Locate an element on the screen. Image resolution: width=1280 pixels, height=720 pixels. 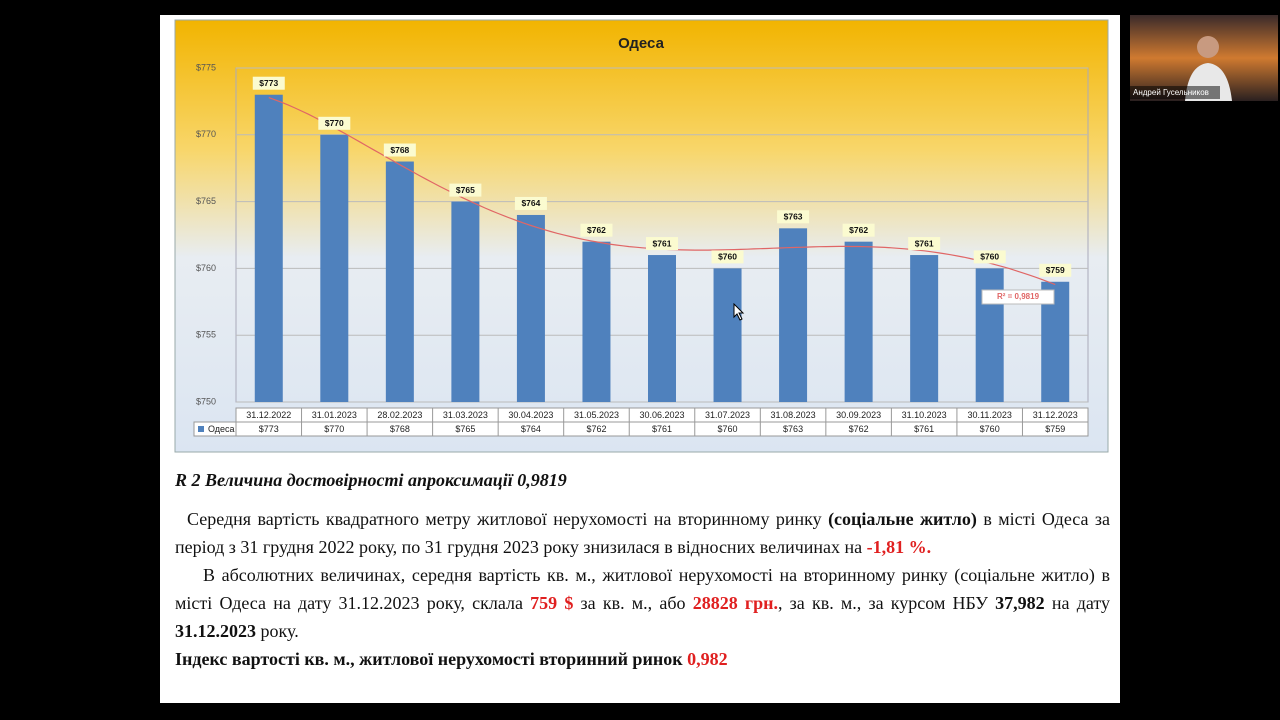
table-value: $759 is located at coordinates (1055, 429).